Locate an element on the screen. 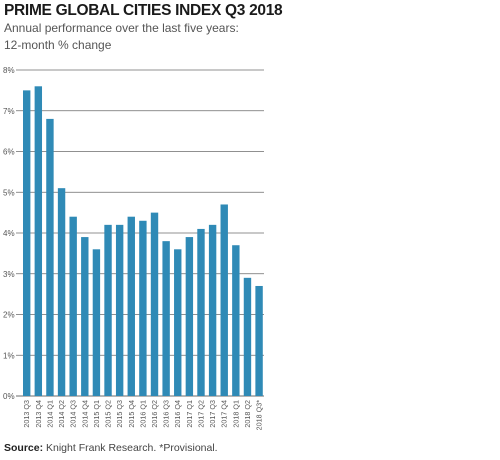 The height and width of the screenshot is (460, 500). x-tick-label: 2014 Q2 is located at coordinates (61, 414).